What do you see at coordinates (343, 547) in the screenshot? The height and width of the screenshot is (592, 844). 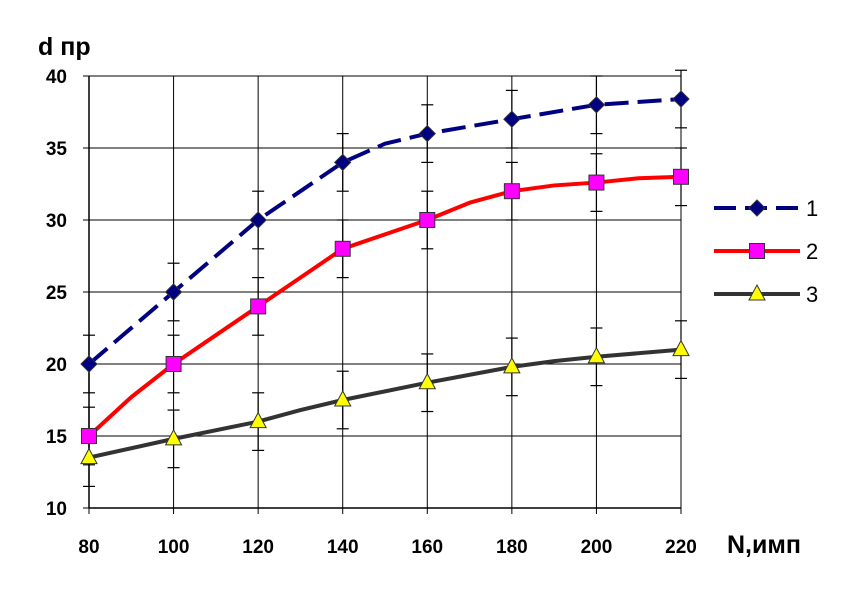 I see `x-tick-label: 140` at bounding box center [343, 547].